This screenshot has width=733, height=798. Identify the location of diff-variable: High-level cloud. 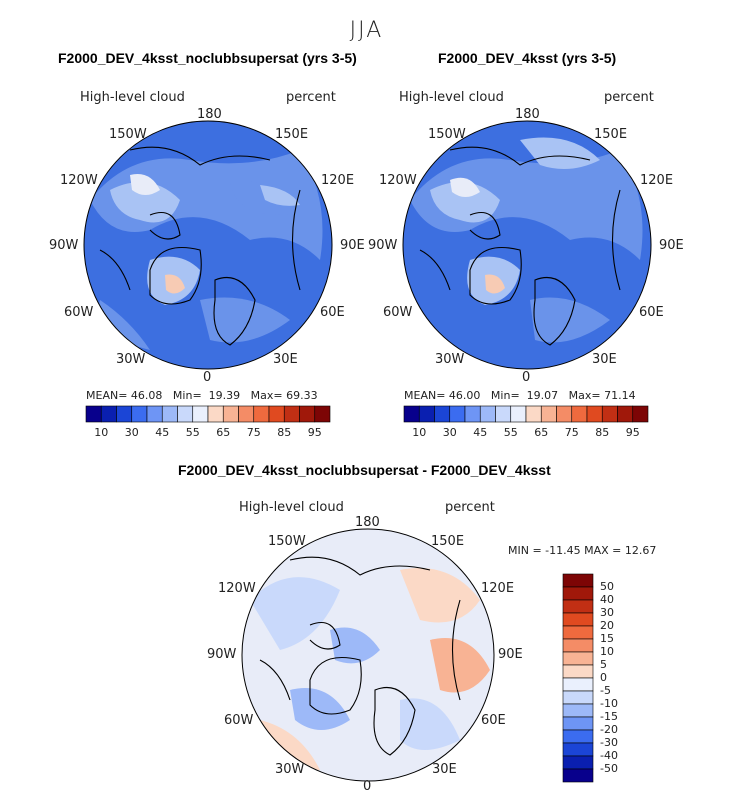
(291, 507).